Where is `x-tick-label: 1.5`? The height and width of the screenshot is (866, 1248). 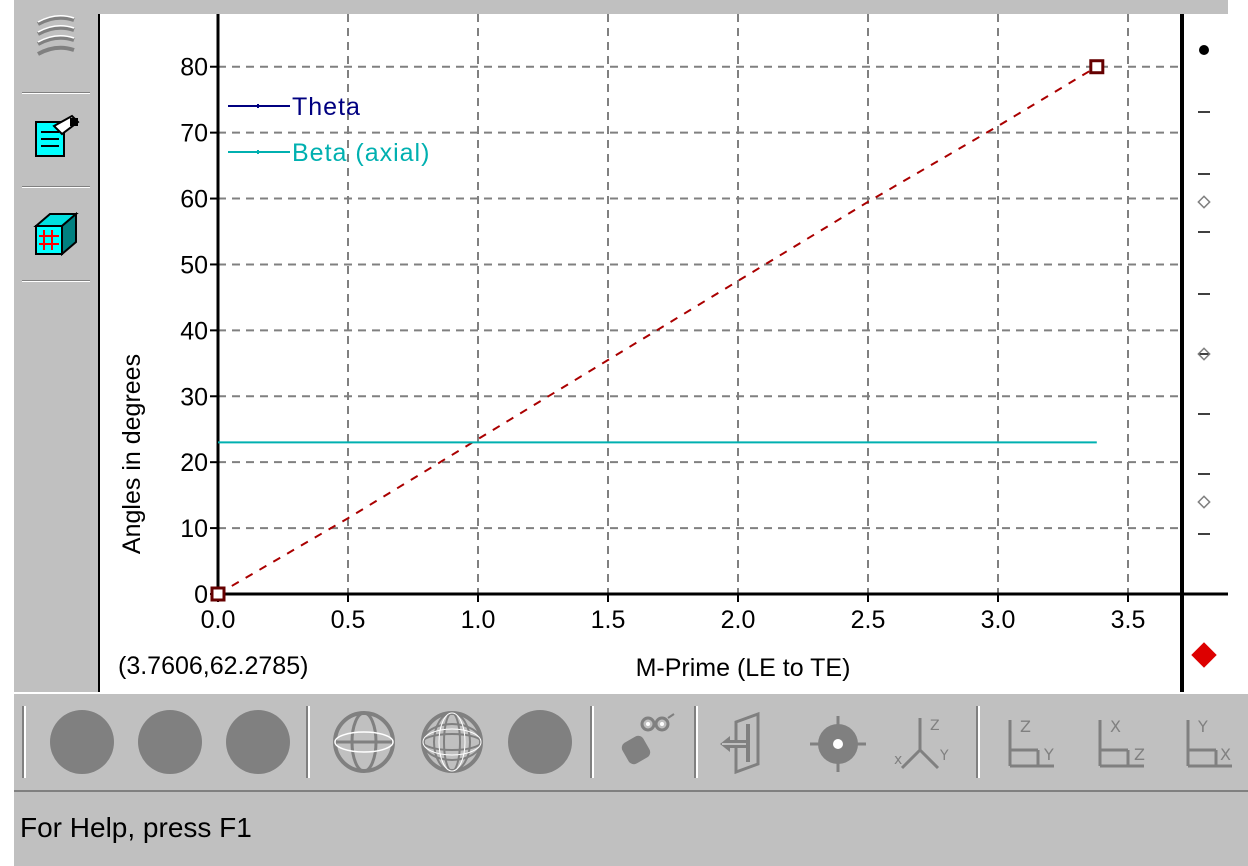
x-tick-label: 1.5 is located at coordinates (608, 620).